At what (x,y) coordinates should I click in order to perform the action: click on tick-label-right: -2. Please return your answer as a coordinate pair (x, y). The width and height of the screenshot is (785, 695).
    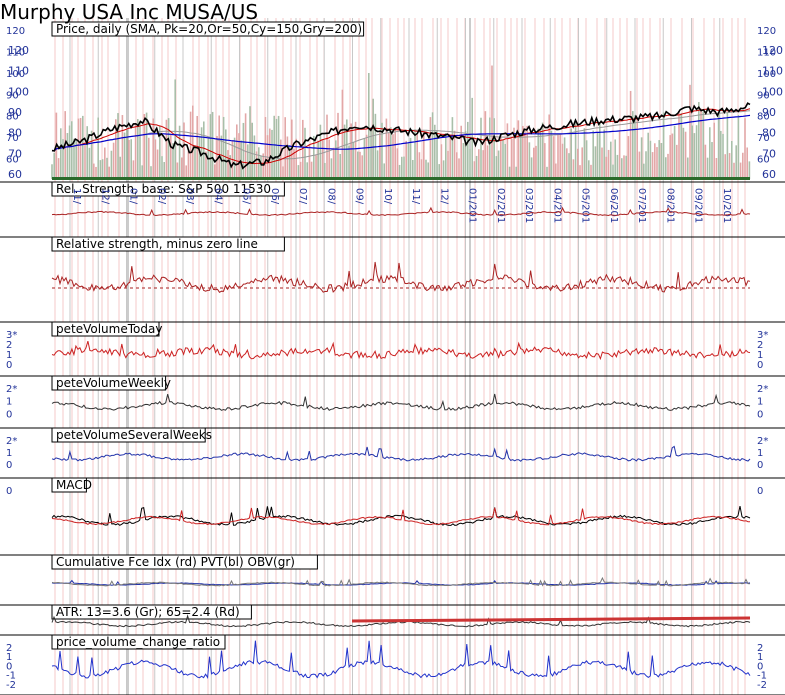
    Looking at the image, I should click on (762, 685).